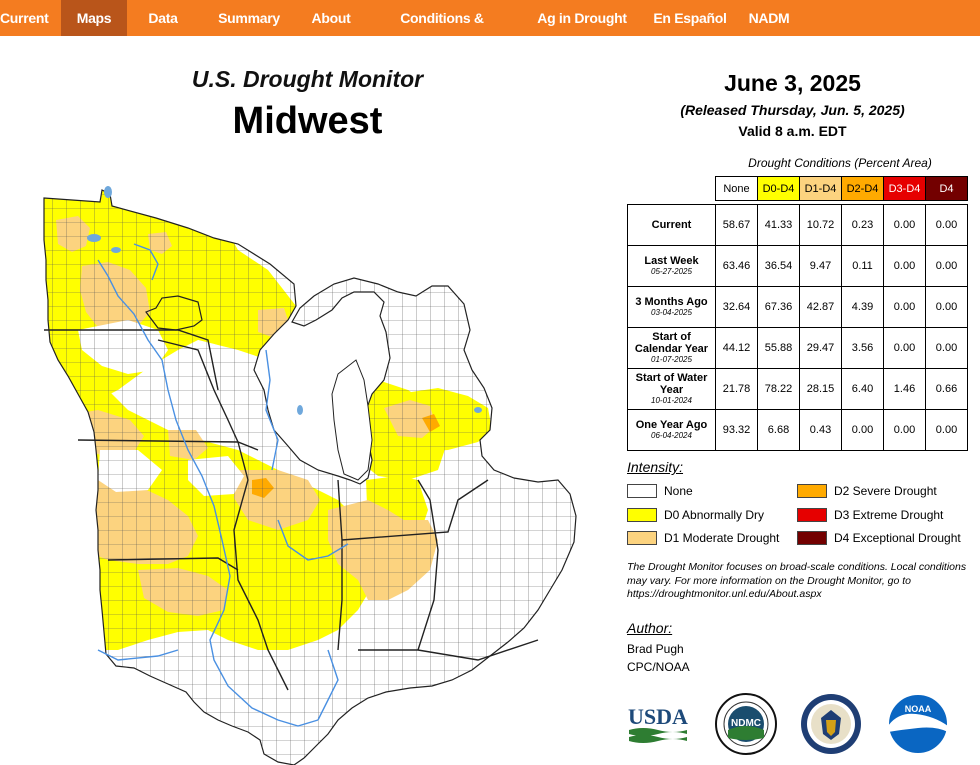 The width and height of the screenshot is (980, 765). Describe the element at coordinates (820, 307) in the screenshot. I see `table-cell: 42.87` at that location.